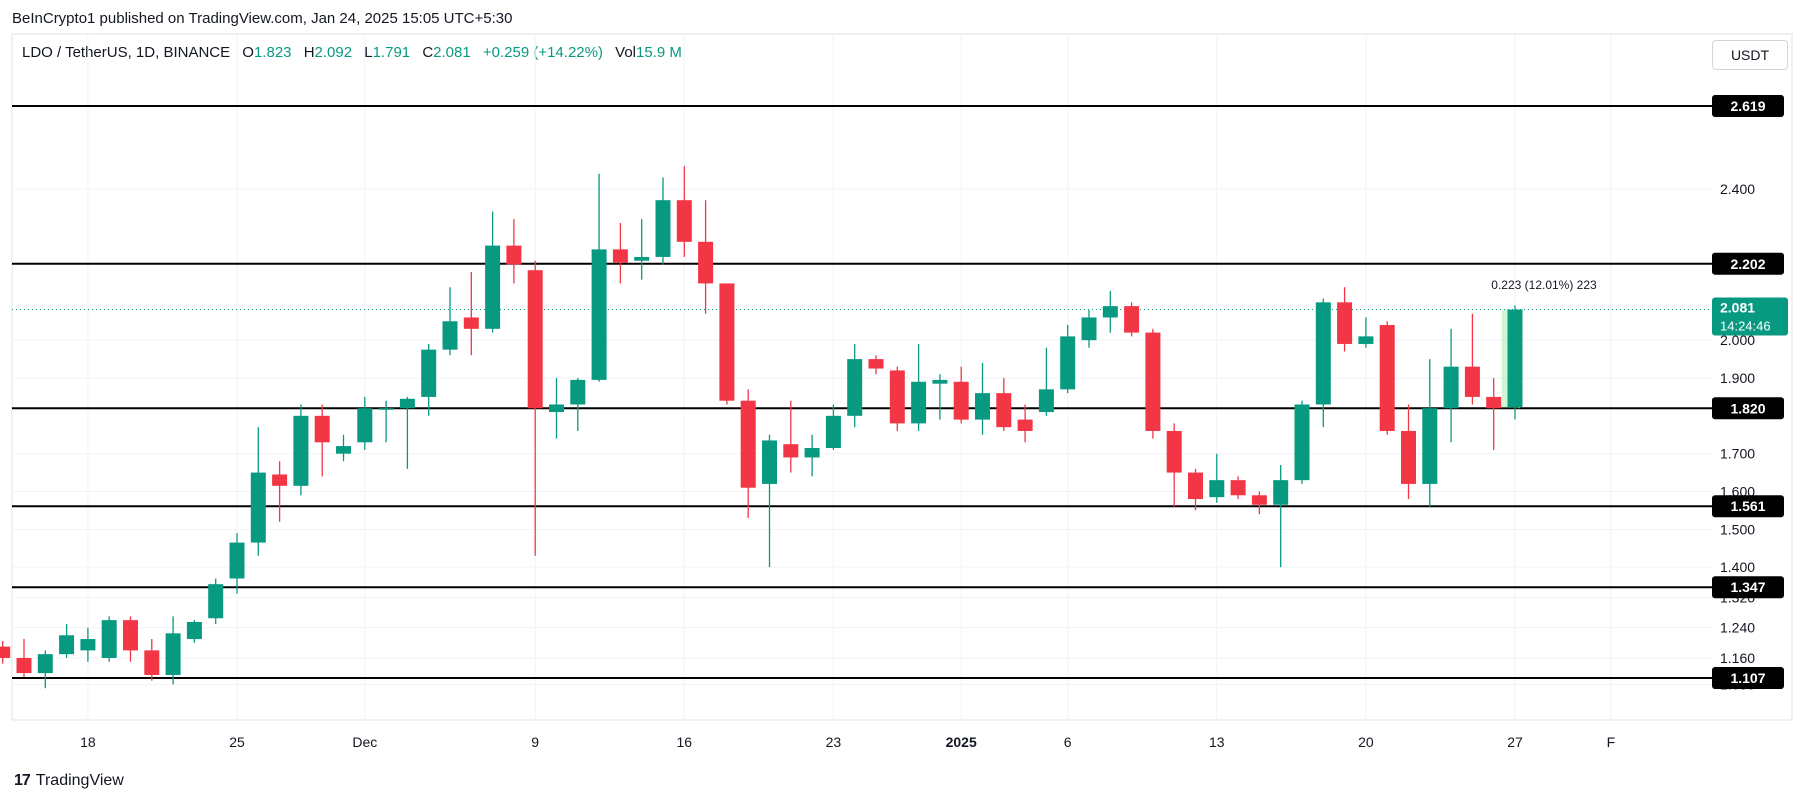 The height and width of the screenshot is (803, 1804). I want to click on last-price-tag, so click(1750, 316).